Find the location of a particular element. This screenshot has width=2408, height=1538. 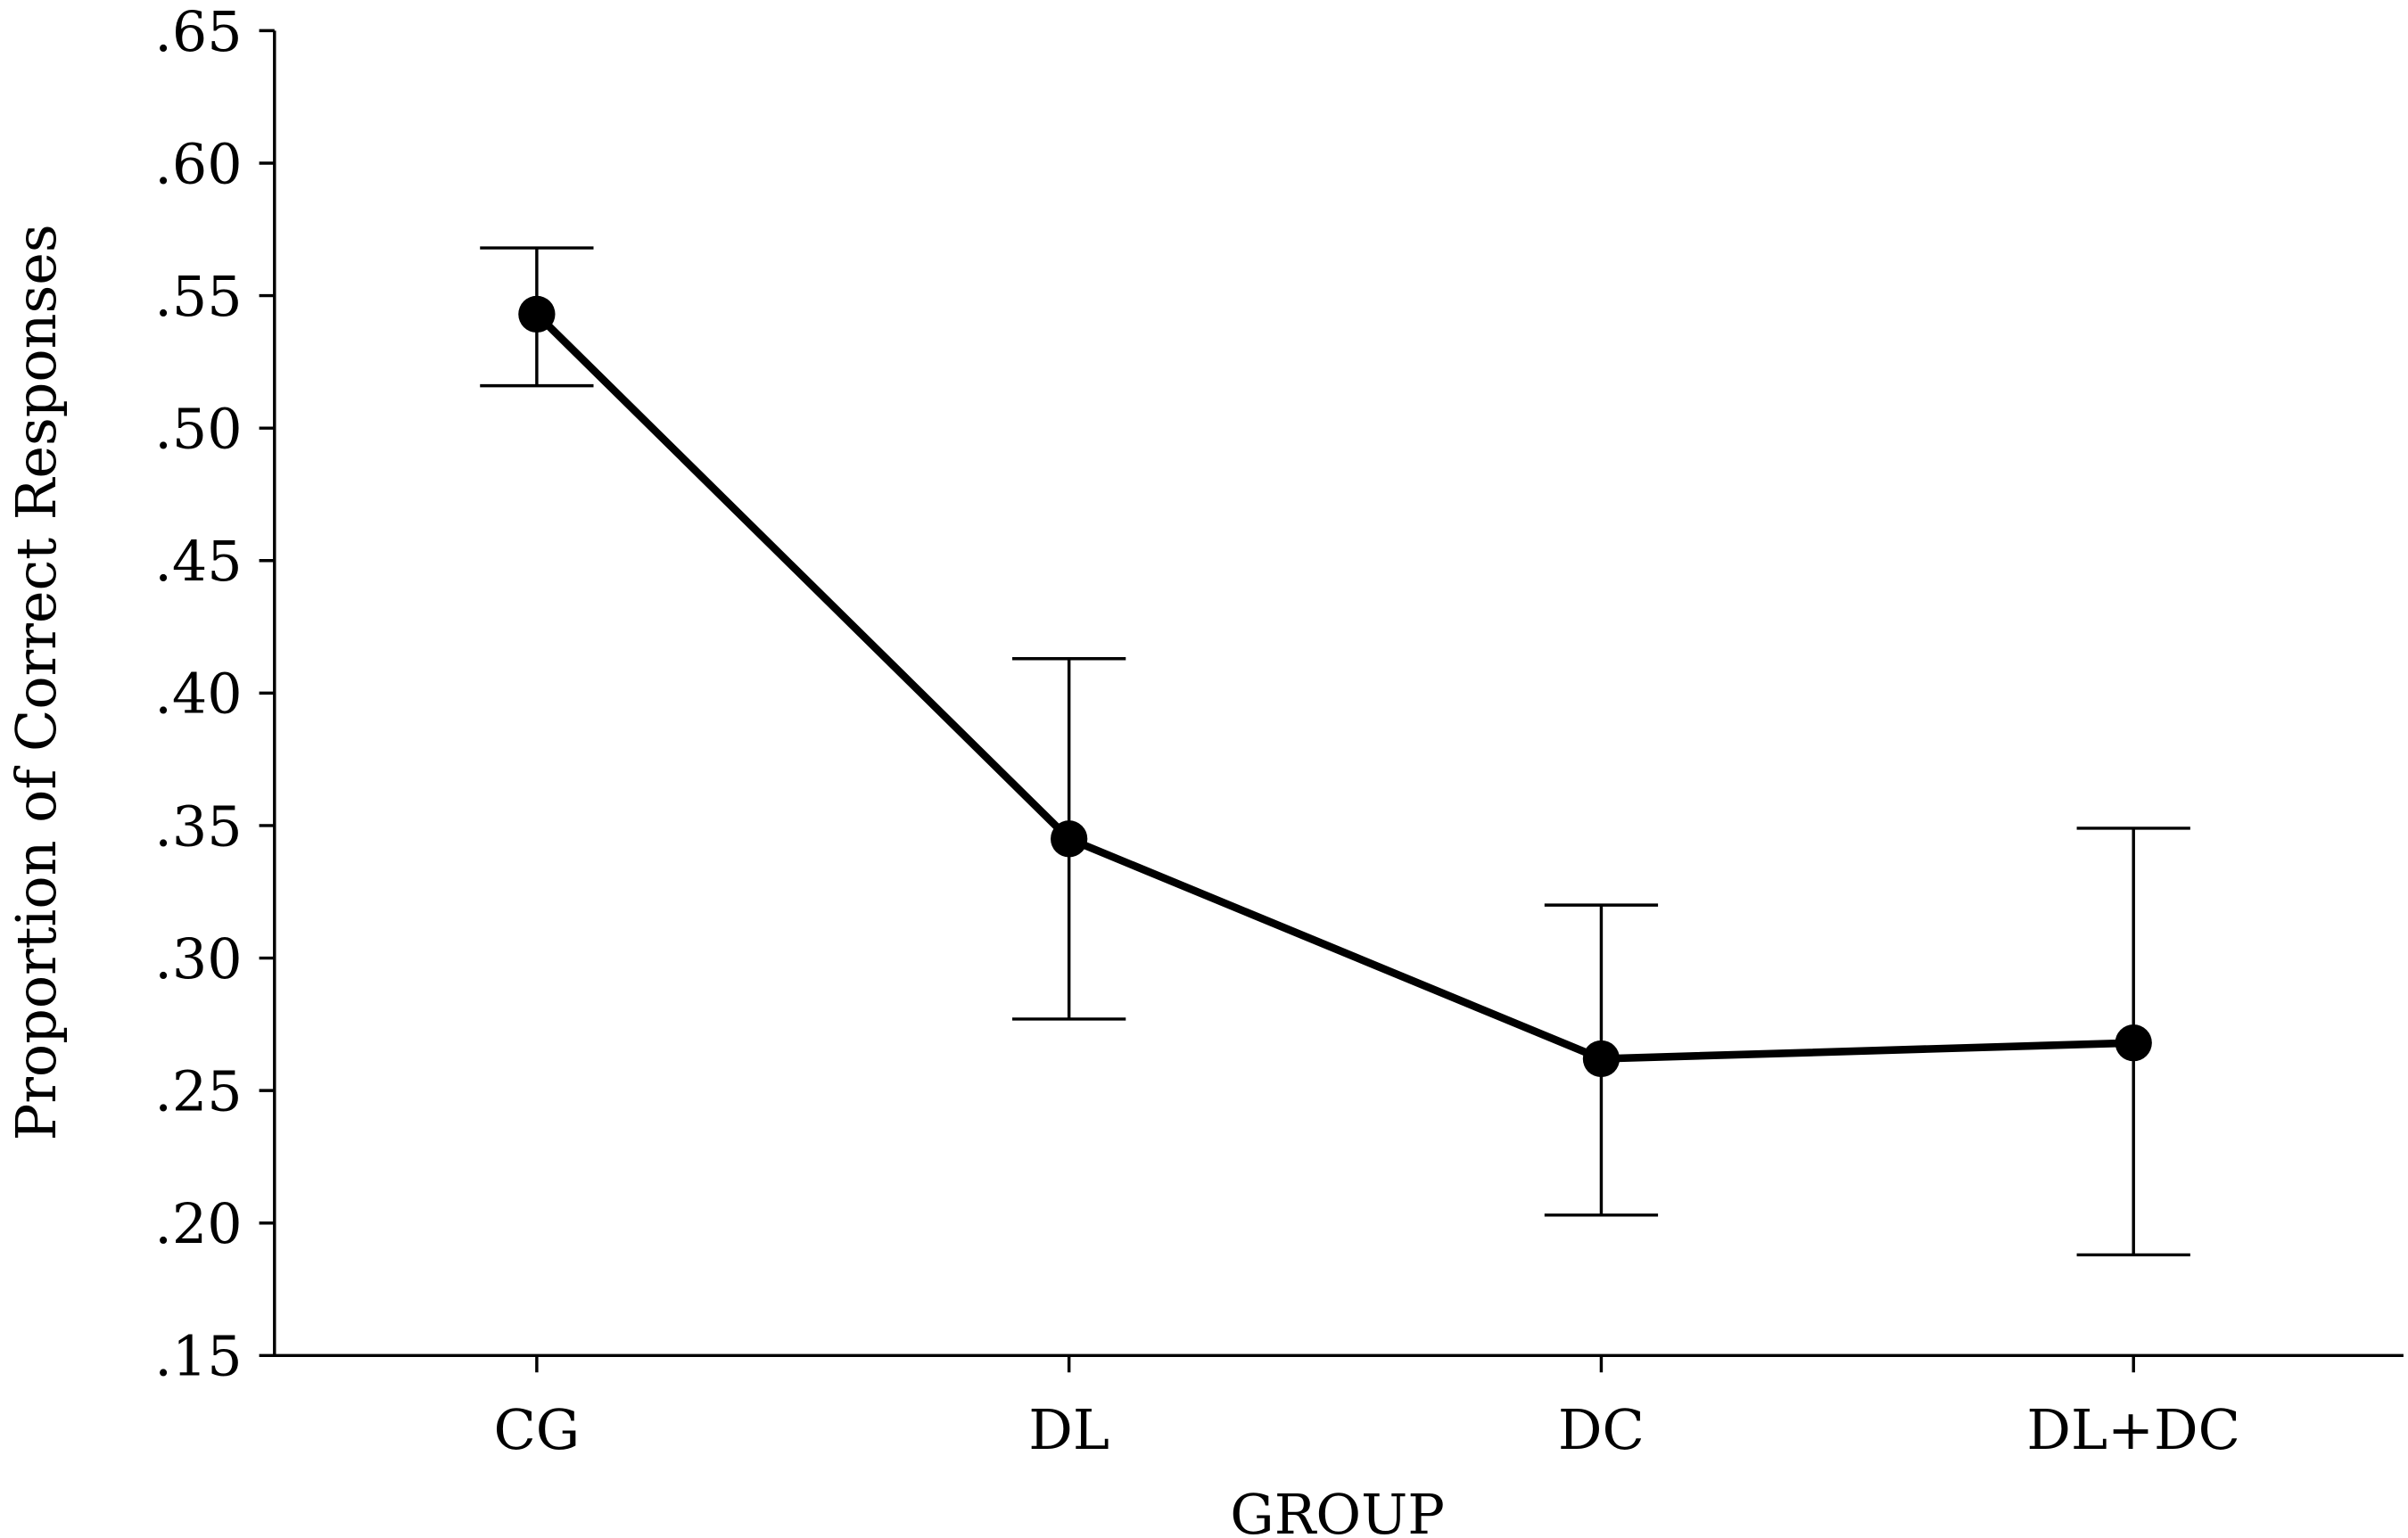

x-tick-label: DL is located at coordinates (1068, 1430).